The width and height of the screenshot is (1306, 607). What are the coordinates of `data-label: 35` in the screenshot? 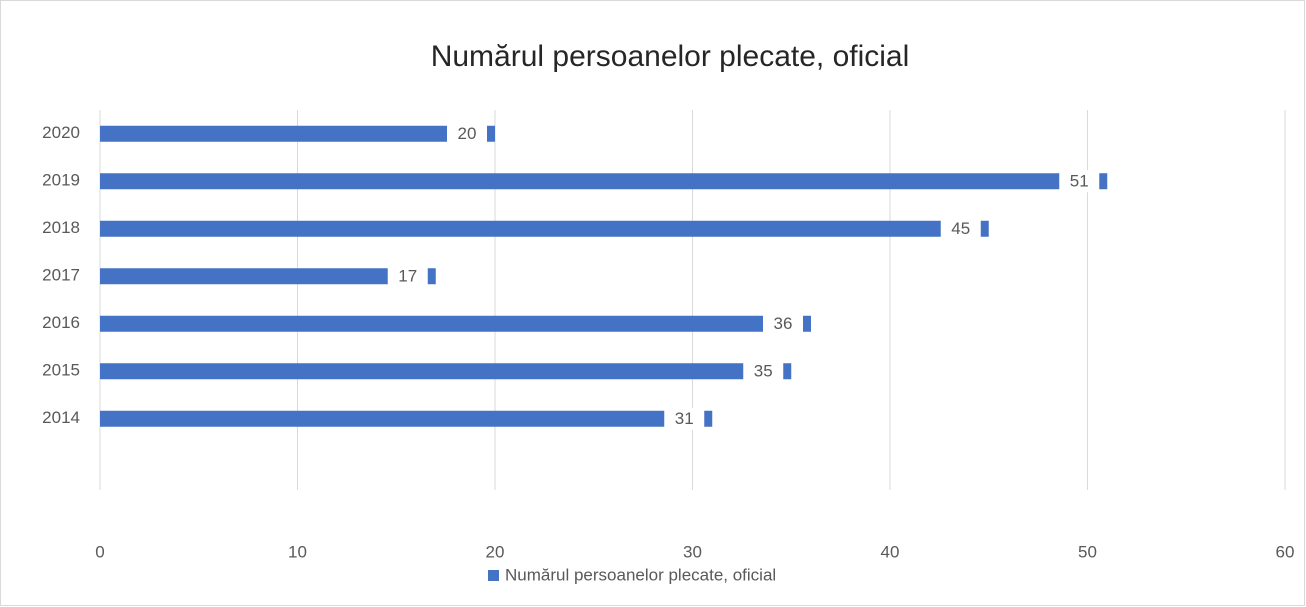 It's located at (763, 371).